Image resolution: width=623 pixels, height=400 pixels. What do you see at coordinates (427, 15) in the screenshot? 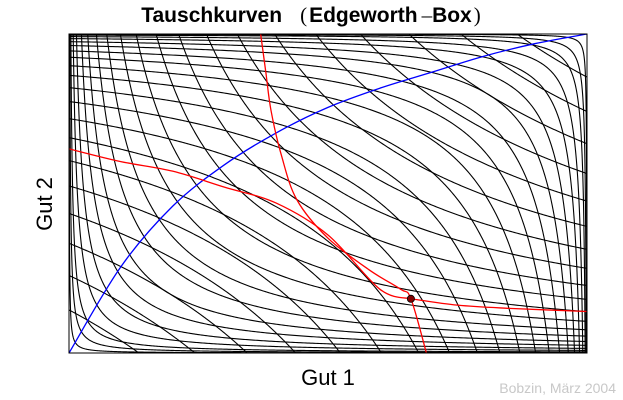
I see `title-dash: –` at bounding box center [427, 15].